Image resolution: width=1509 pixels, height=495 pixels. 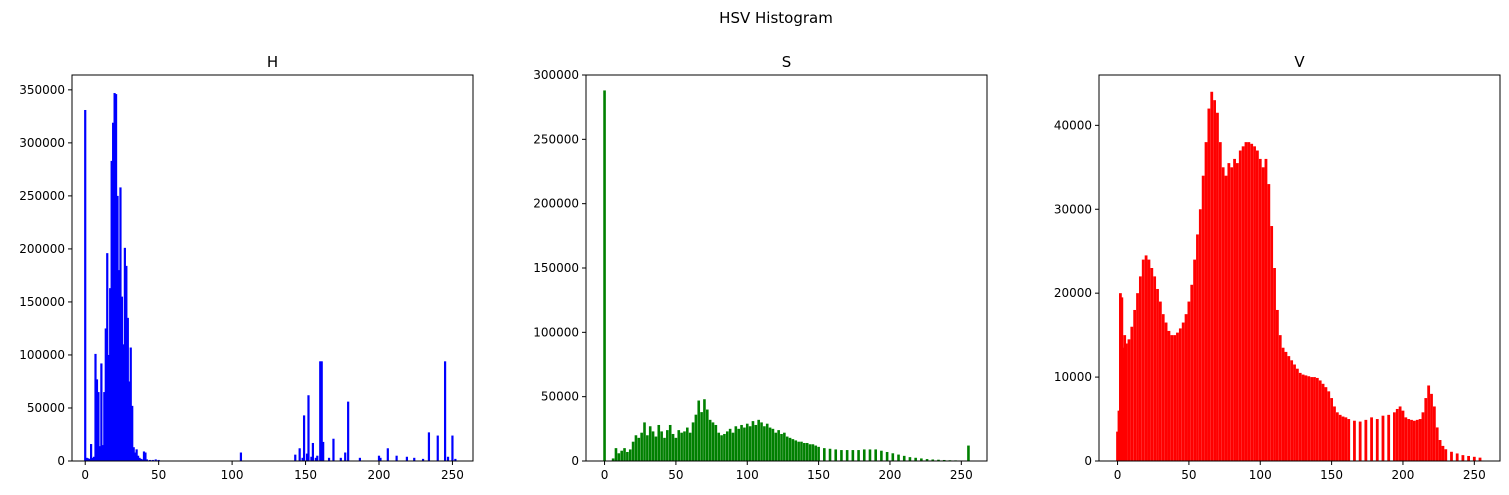 I want to click on y-tick-label: 150000, so click(x=42, y=302).